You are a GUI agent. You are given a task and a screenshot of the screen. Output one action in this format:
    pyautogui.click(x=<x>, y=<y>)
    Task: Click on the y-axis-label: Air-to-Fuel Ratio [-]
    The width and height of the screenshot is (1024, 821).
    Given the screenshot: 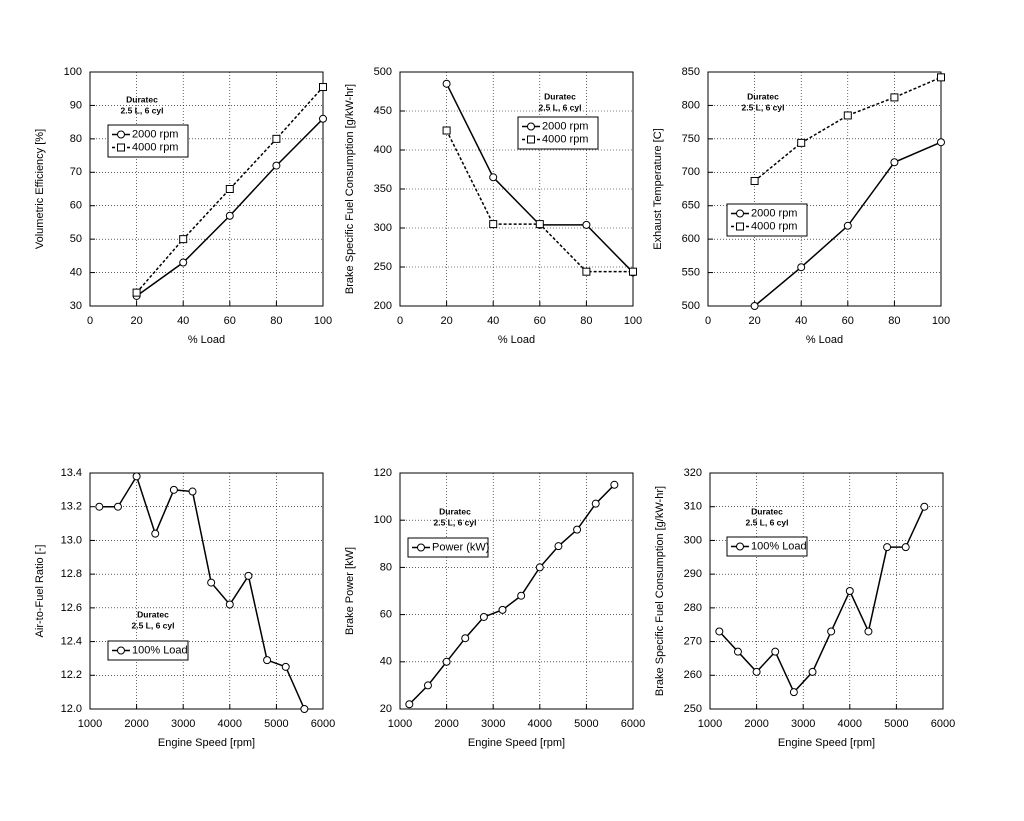 What is the action you would take?
    pyautogui.click(x=40, y=591)
    